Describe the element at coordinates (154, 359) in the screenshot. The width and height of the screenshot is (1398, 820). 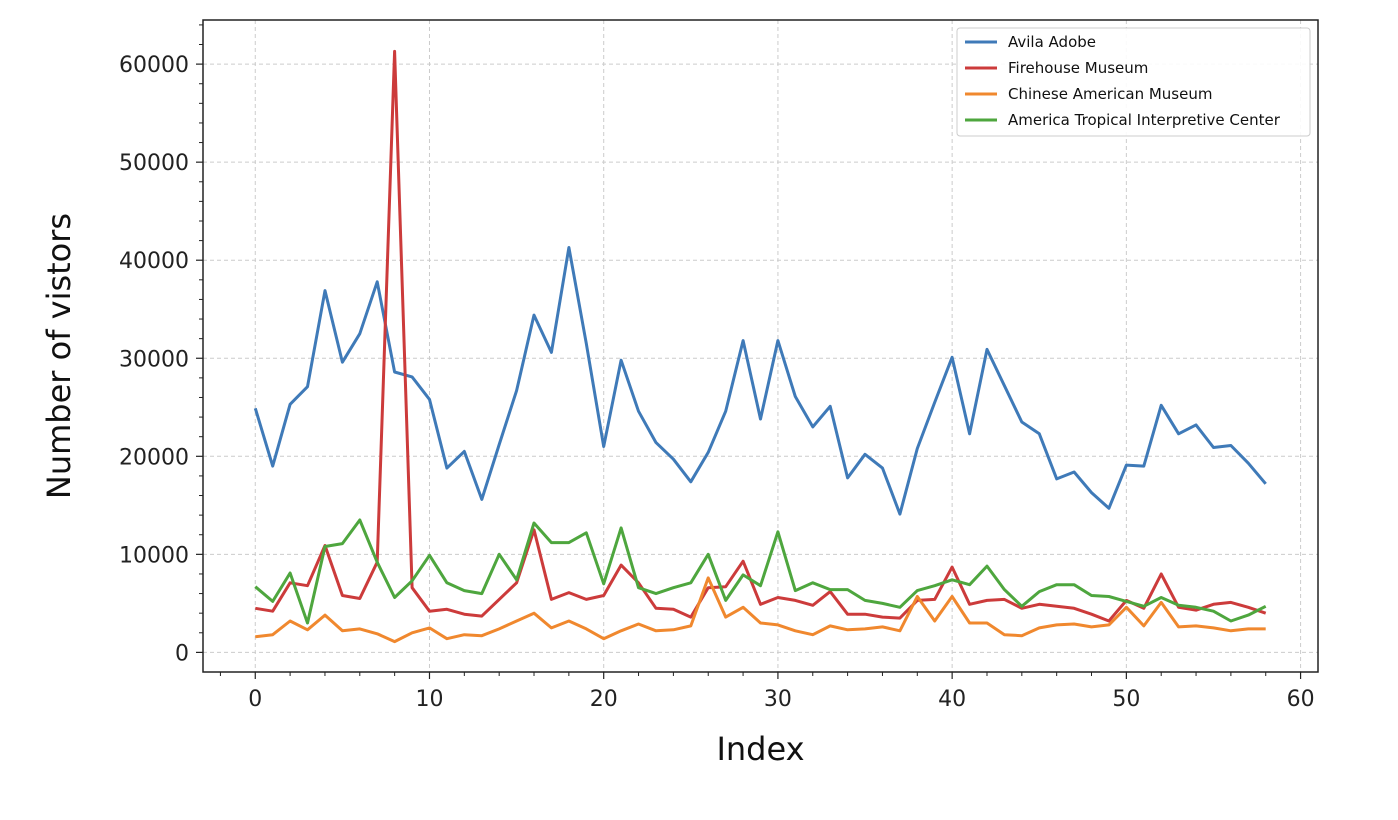
I see `y-tick-label: 30000` at that location.